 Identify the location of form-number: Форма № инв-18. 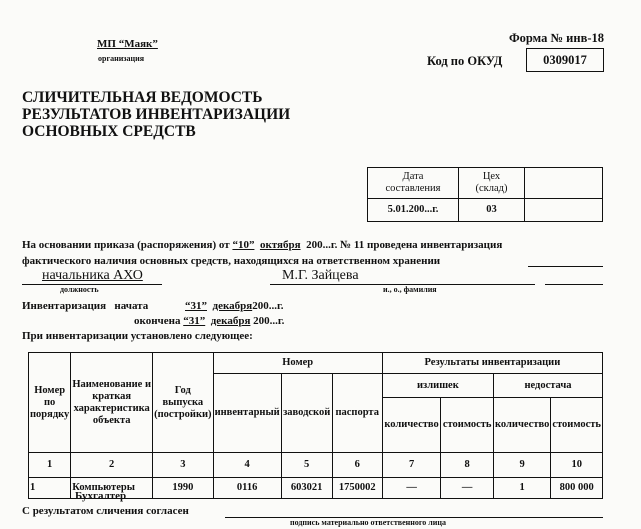
(556, 38).